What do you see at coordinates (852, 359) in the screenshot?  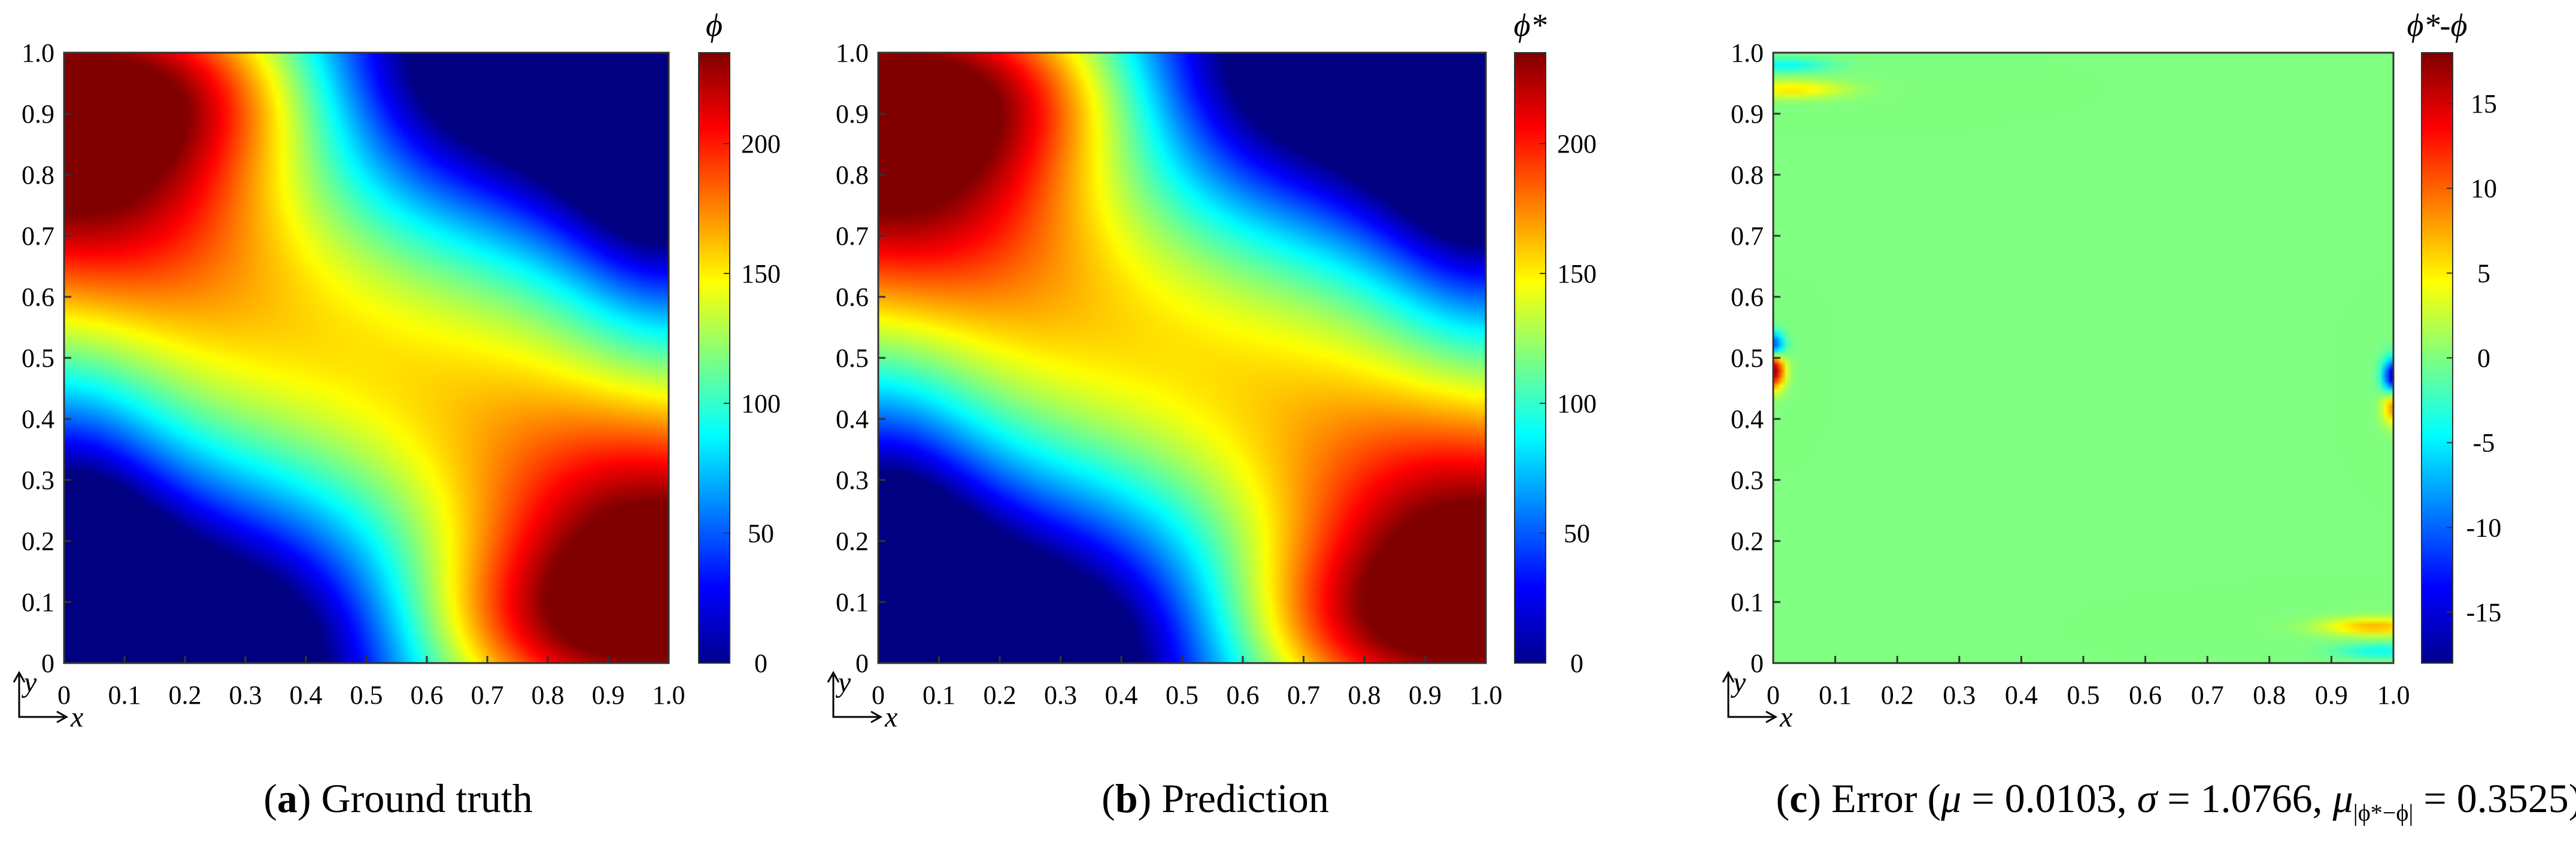 I see `y-tick-label: 0.5` at bounding box center [852, 359].